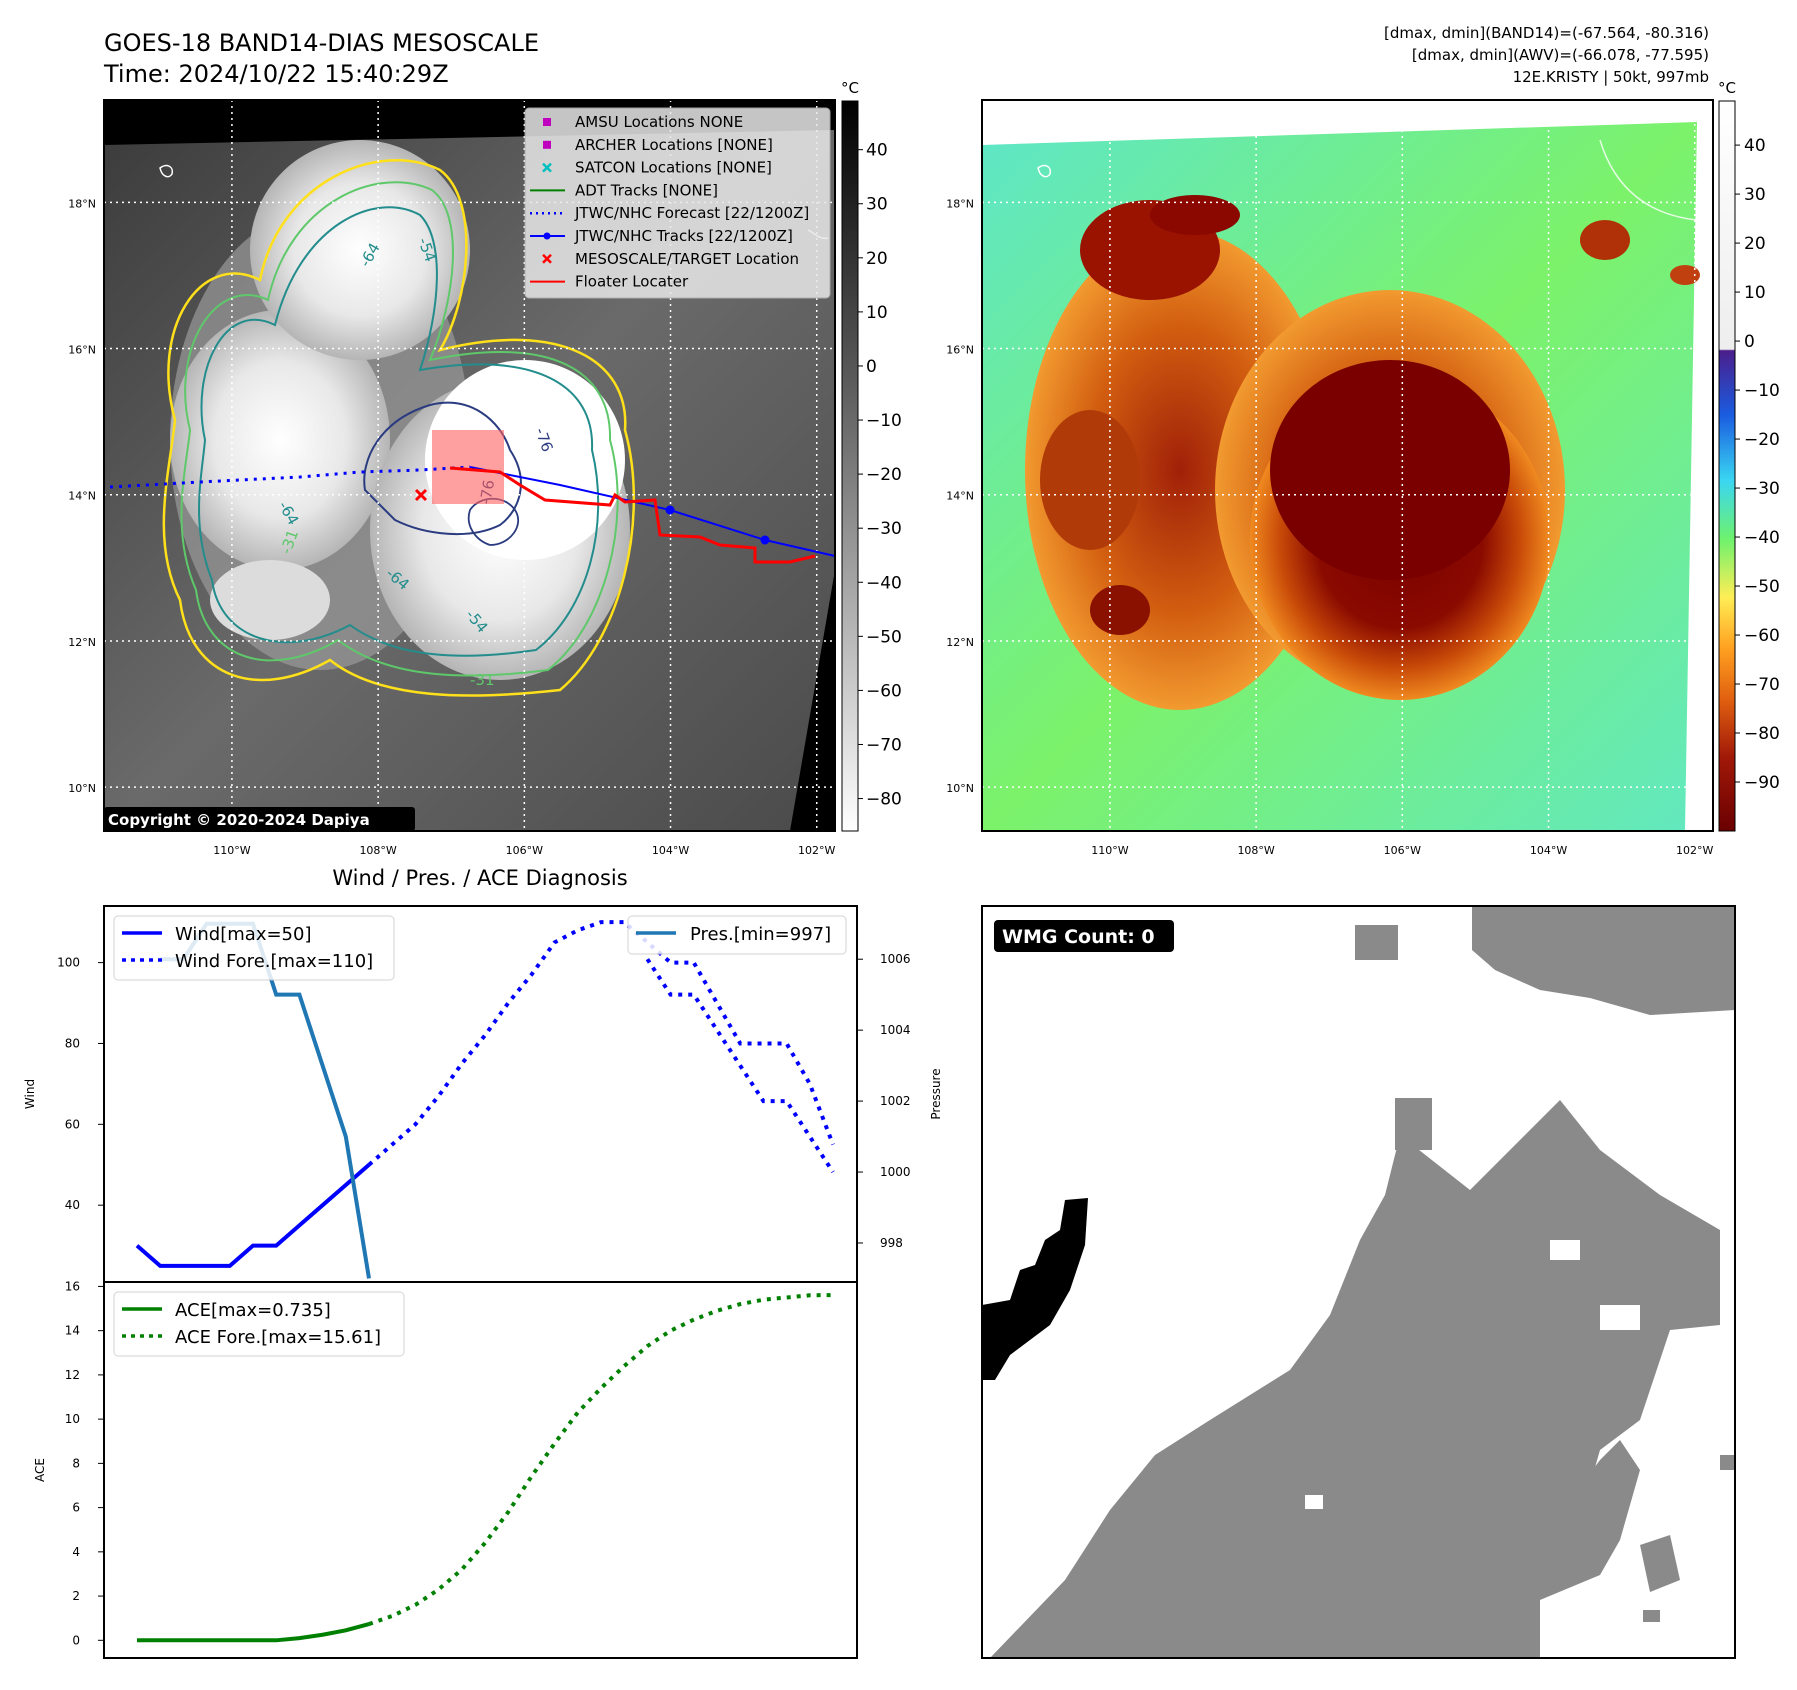 This screenshot has width=1797, height=1690. I want to click on legend-label: SATCON Locations [NONE], so click(673, 168).